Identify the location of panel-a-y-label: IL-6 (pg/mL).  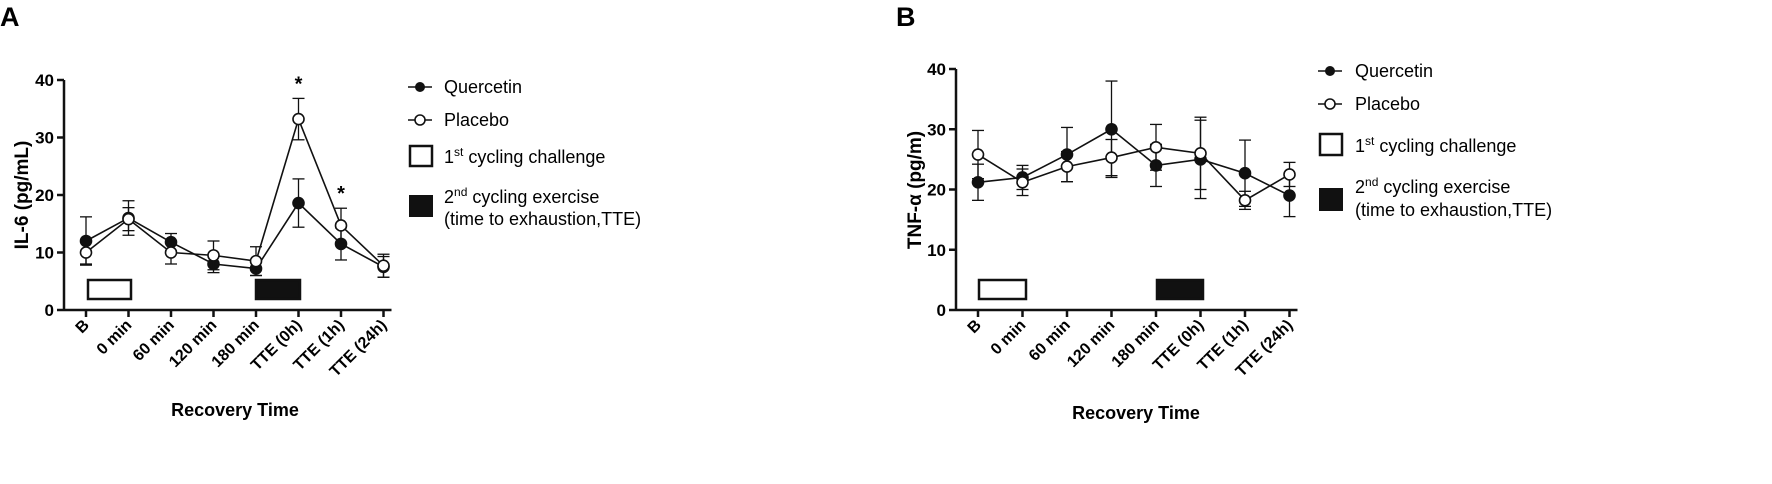
(22, 195).